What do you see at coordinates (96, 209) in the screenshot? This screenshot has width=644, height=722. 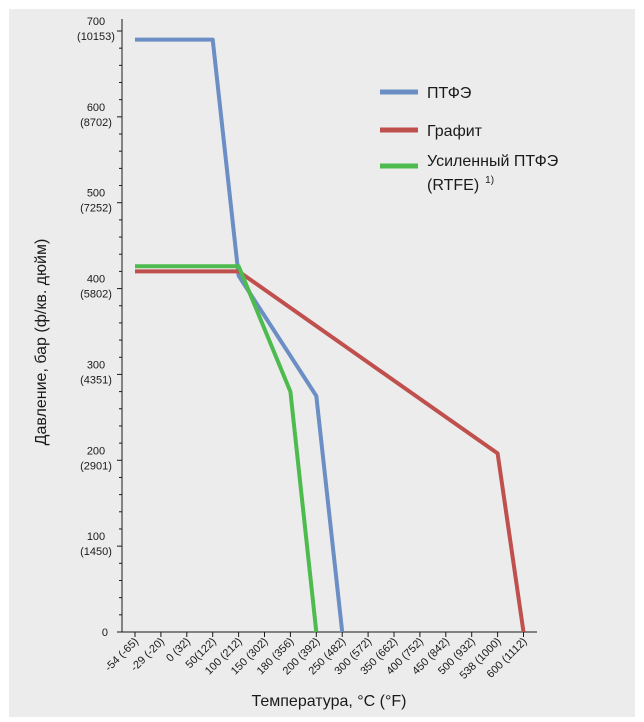 I see `y-tick-sublabel: (7252)` at bounding box center [96, 209].